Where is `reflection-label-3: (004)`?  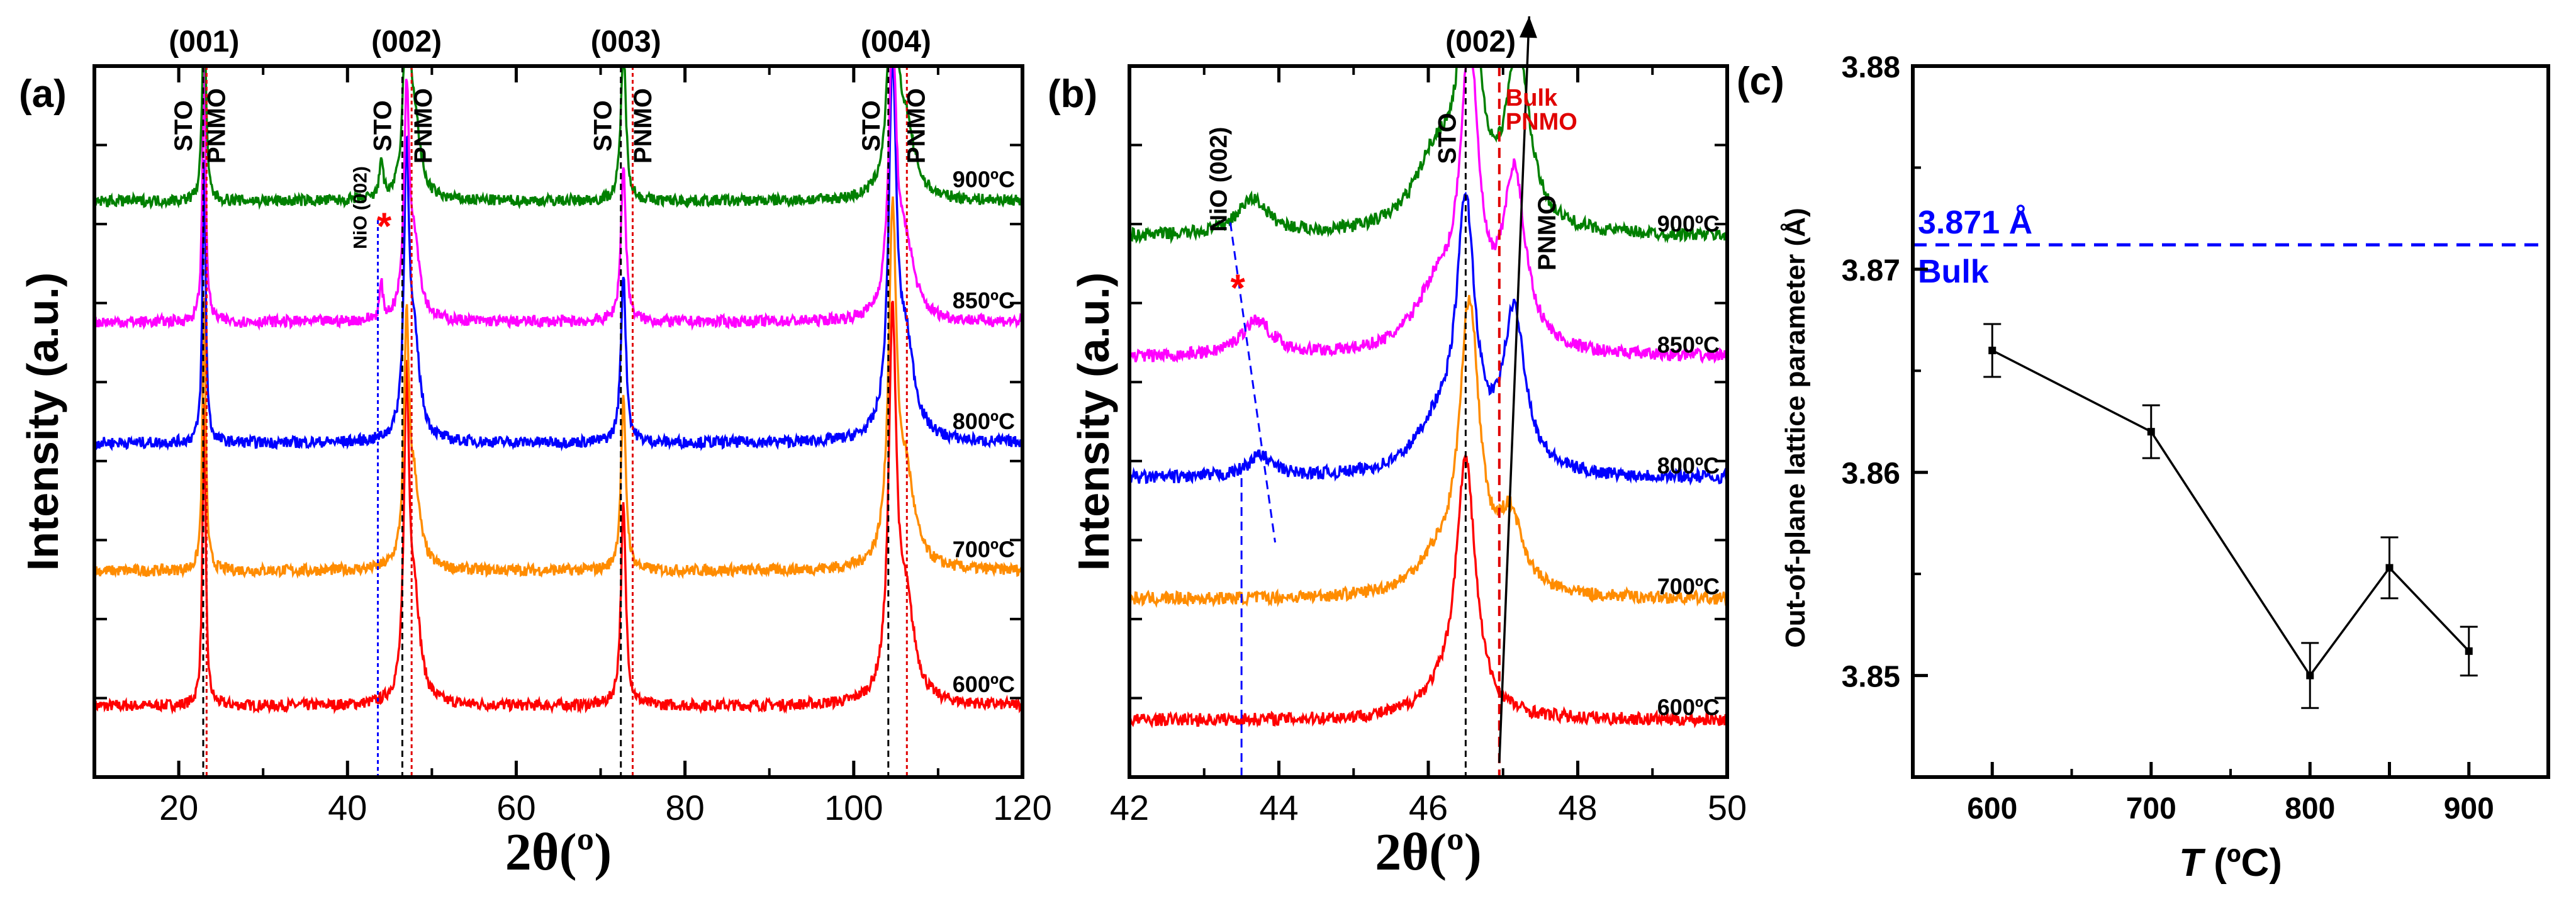 reflection-label-3: (004) is located at coordinates (896, 42).